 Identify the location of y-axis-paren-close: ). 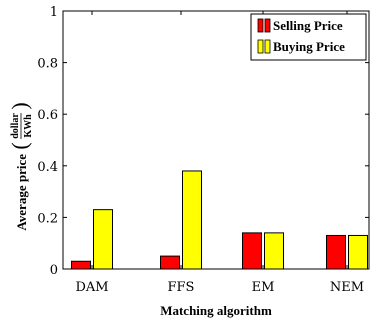
(19, 105).